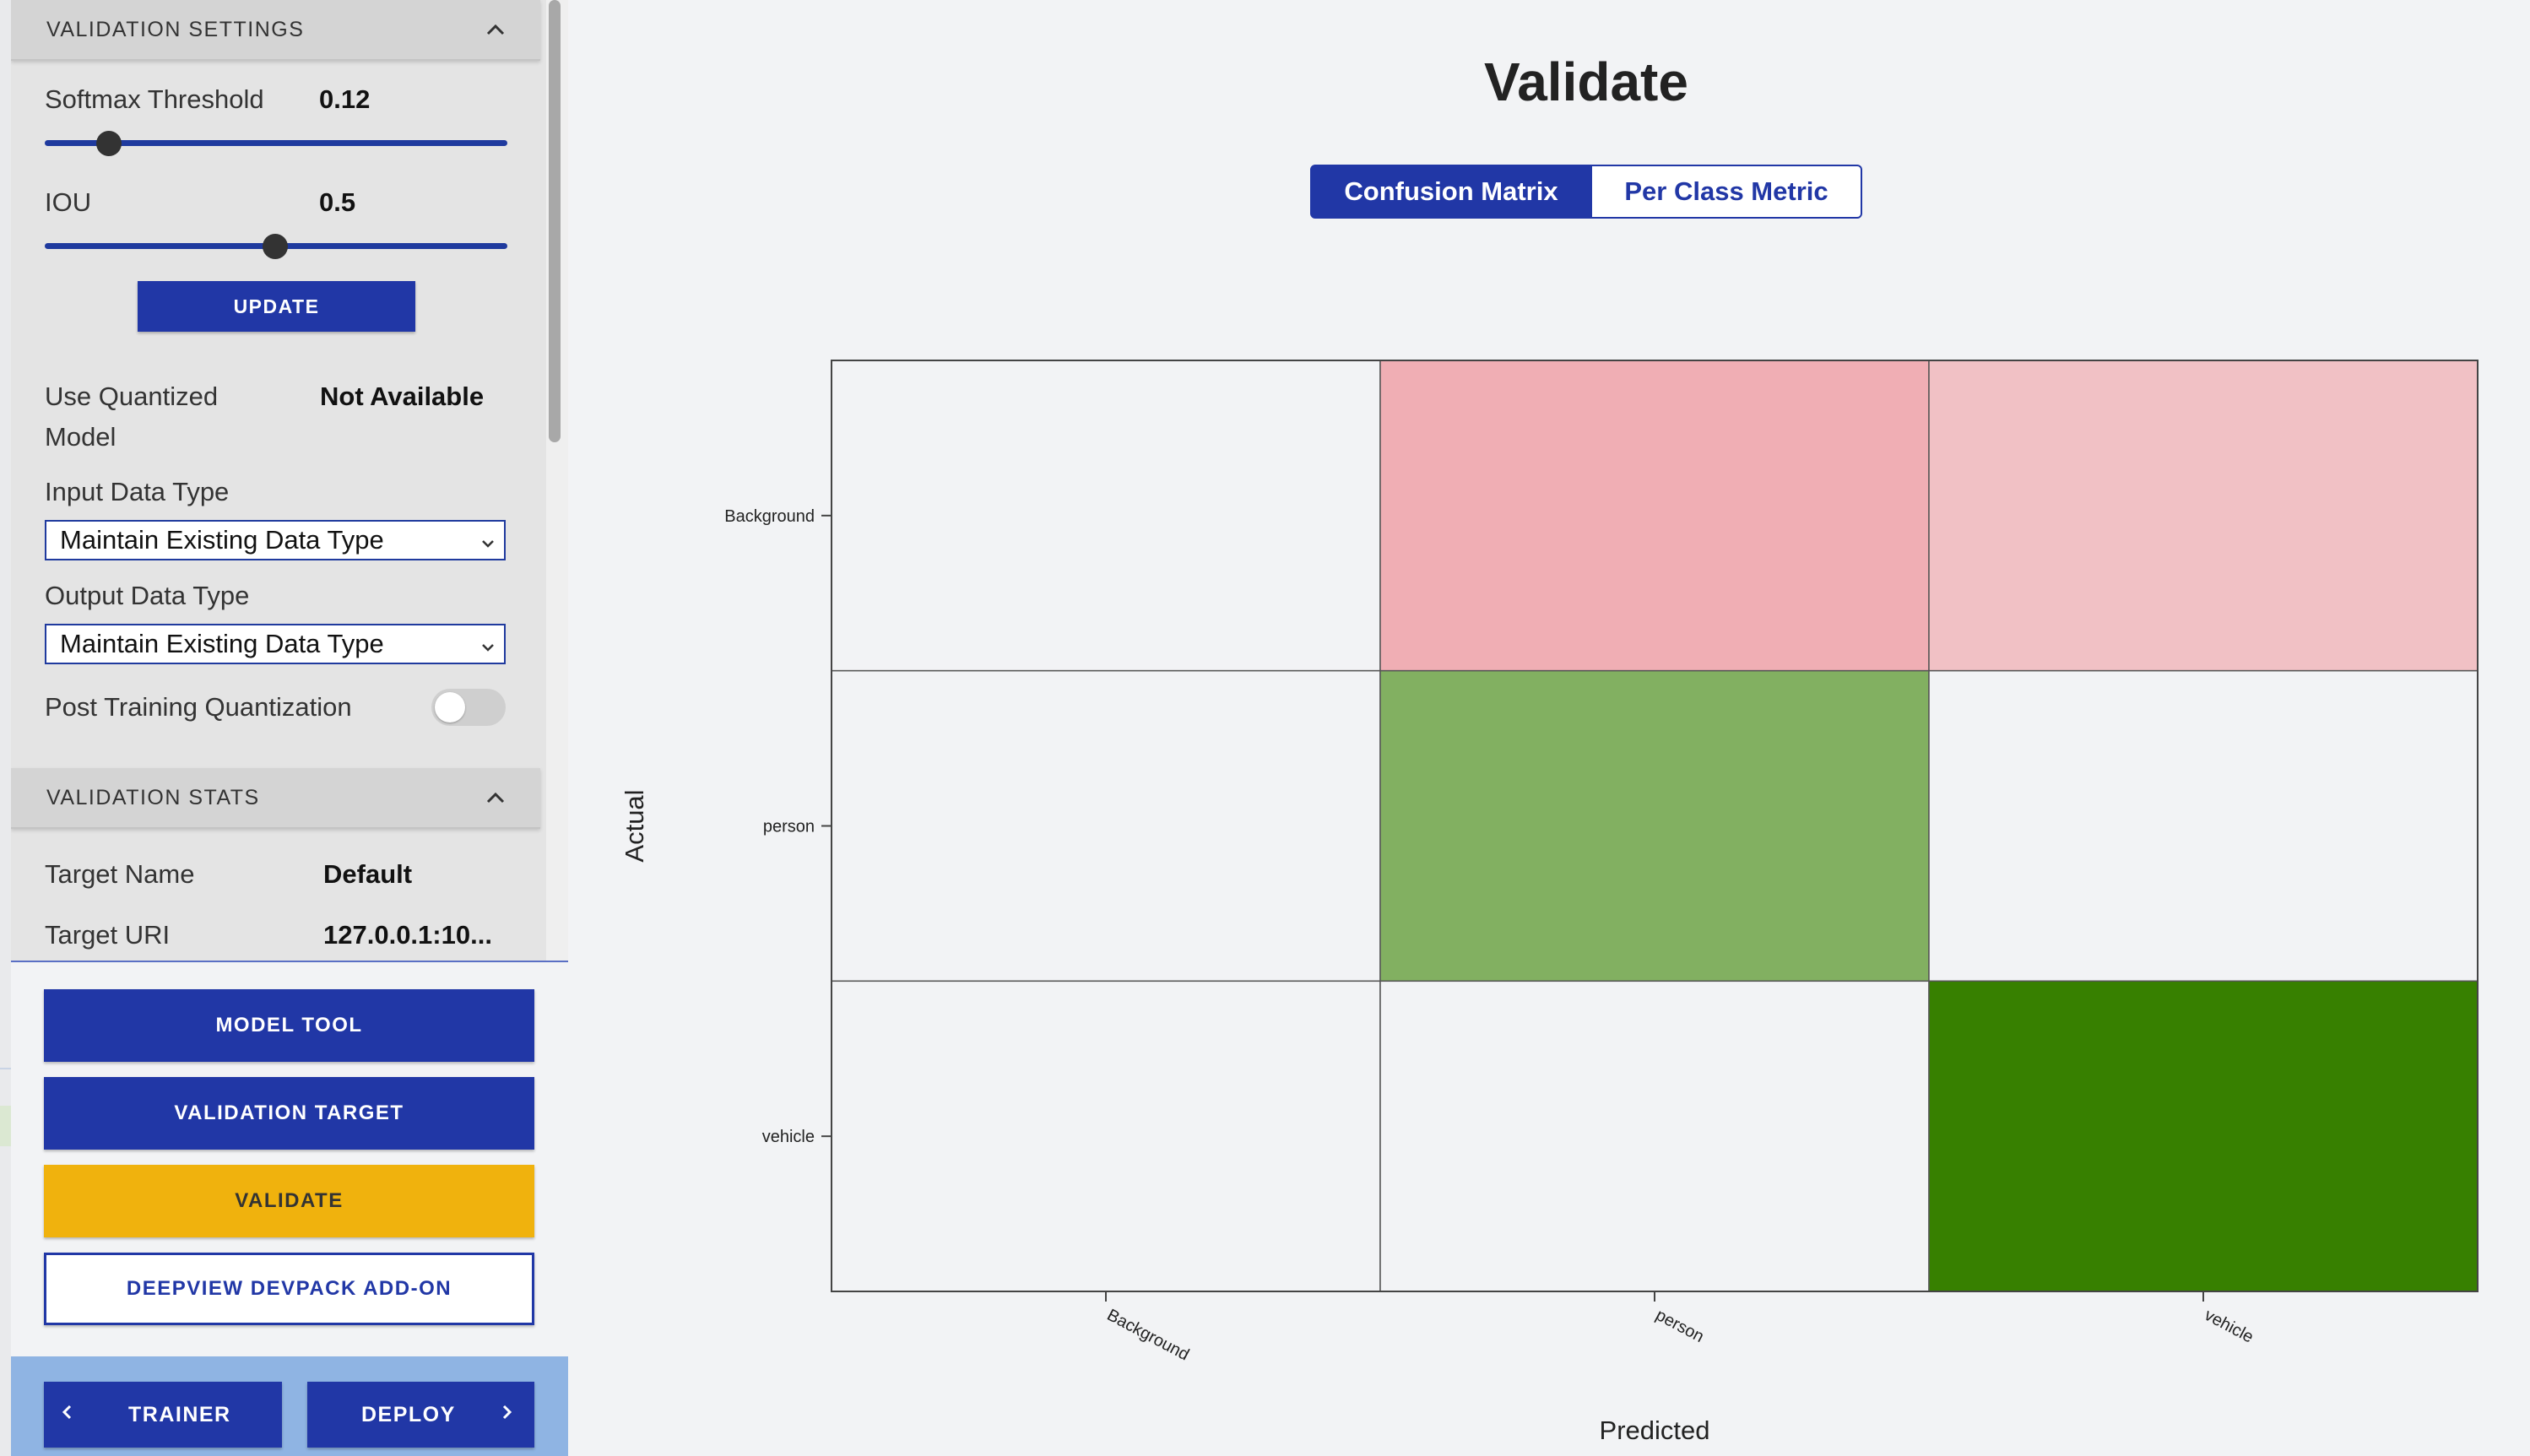  Describe the element at coordinates (154, 99) in the screenshot. I see `softmax-threshold-label: Softmax Threshold` at that location.